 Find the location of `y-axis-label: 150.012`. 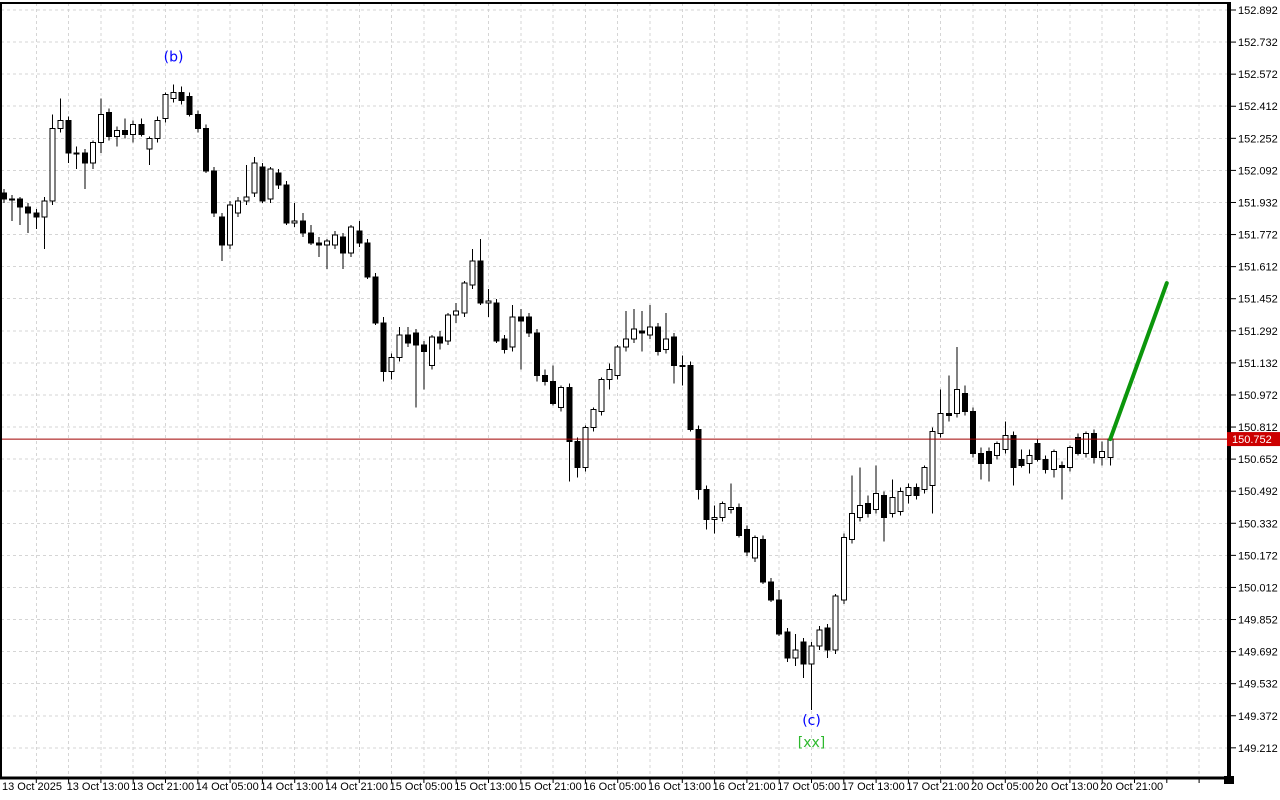

y-axis-label: 150.012 is located at coordinates (1258, 588).